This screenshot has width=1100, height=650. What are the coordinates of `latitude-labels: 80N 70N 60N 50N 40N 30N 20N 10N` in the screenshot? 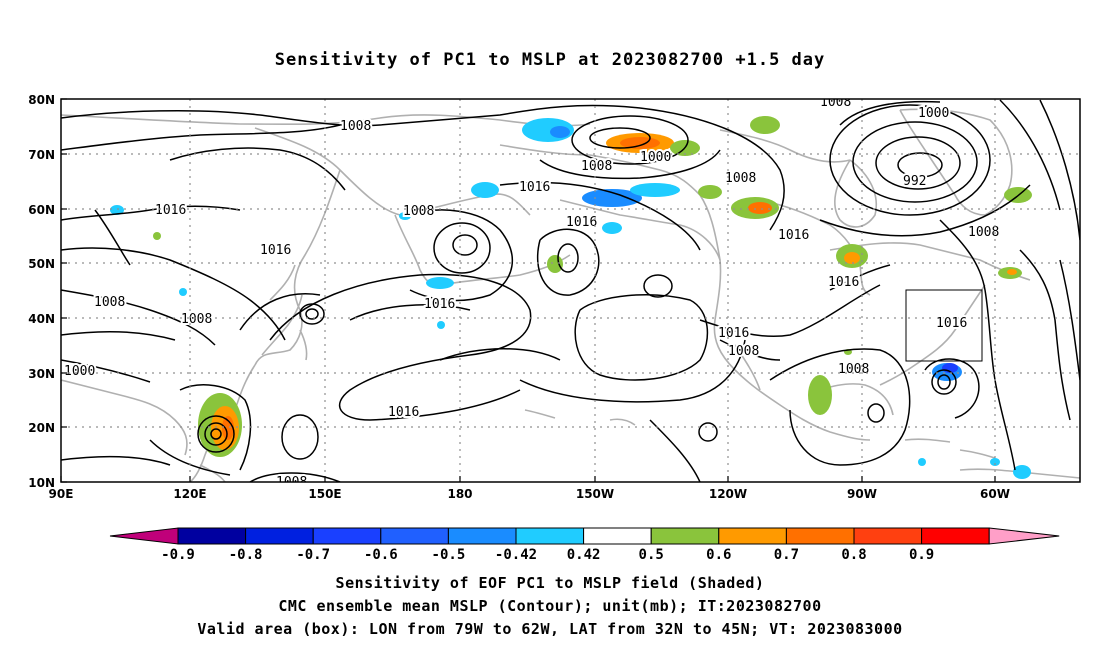 It's located at (41, 291).